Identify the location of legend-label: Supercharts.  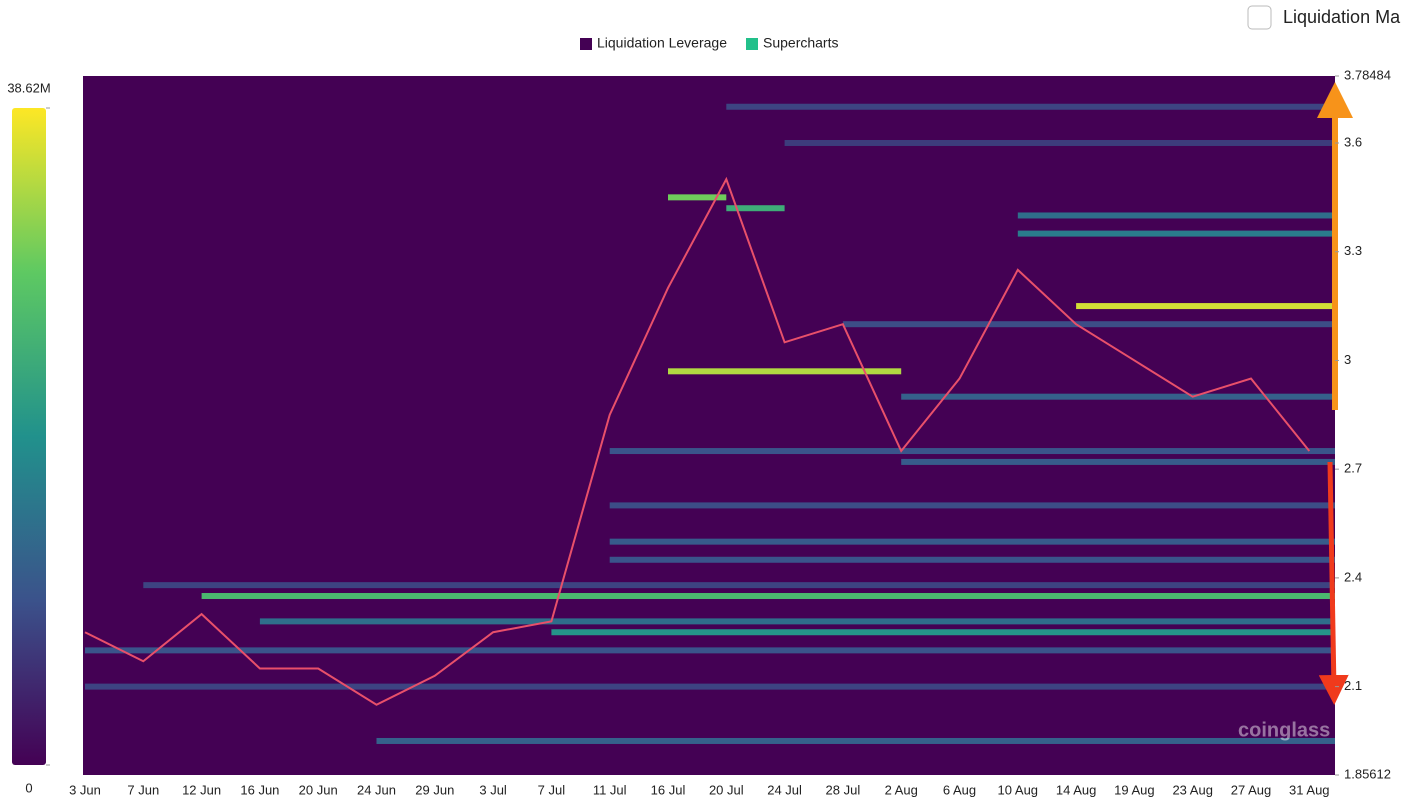
(800, 43).